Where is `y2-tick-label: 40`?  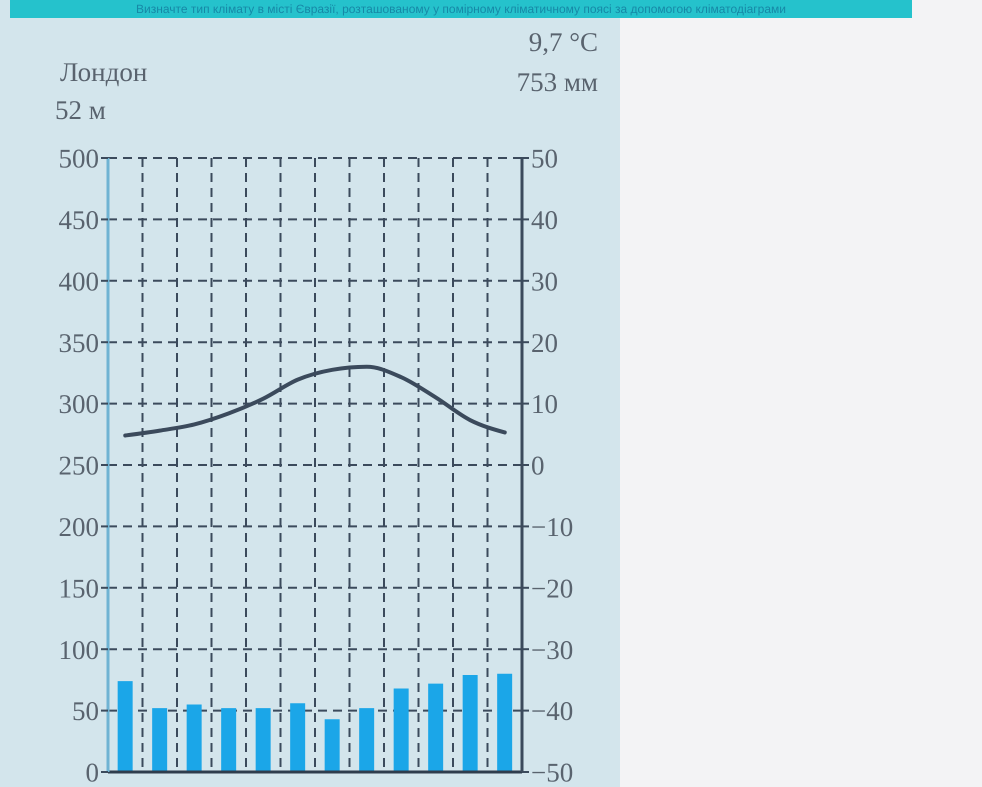 y2-tick-label: 40 is located at coordinates (544, 219).